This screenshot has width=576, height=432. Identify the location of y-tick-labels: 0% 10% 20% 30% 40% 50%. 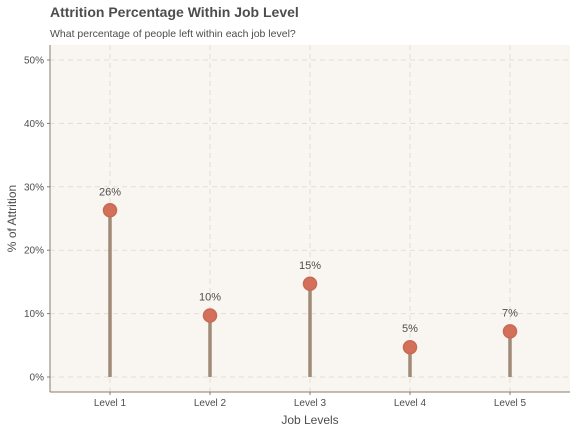
(37, 220).